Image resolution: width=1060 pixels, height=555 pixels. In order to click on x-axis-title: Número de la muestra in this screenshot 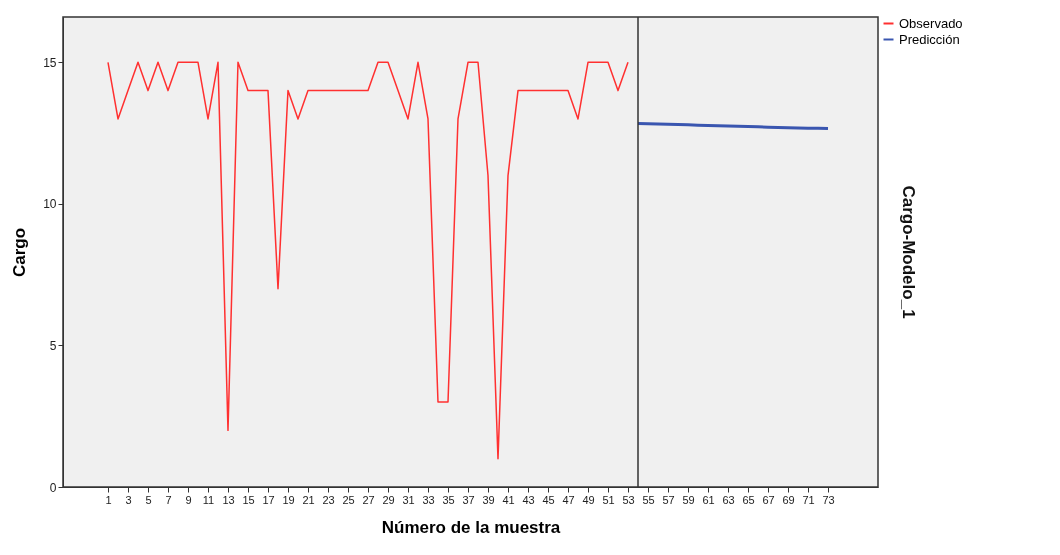, I will do `click(471, 527)`.